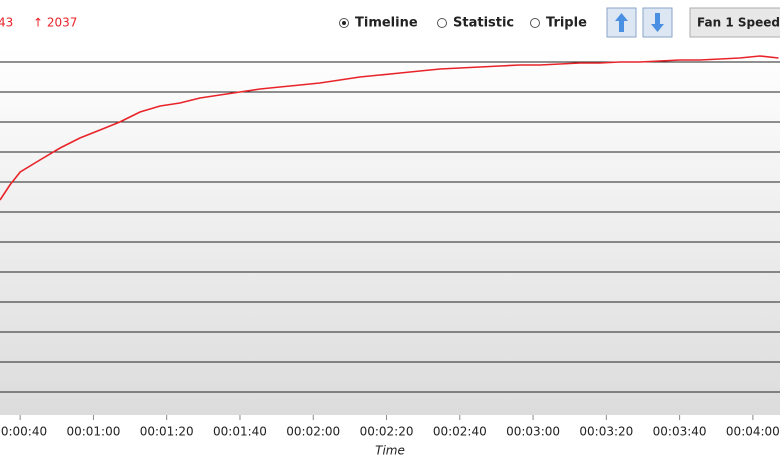 Image resolution: width=780 pixels, height=474 pixels. Describe the element at coordinates (55, 23) in the screenshot. I see `max-value: ↑ 2037` at that location.